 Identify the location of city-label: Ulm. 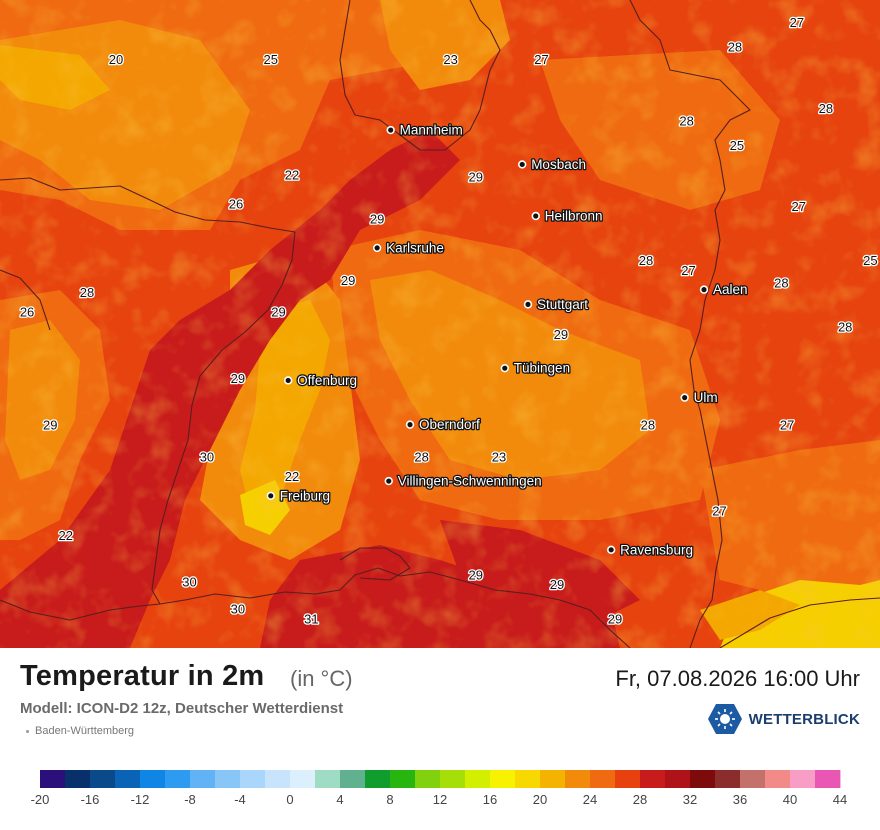
(706, 397).